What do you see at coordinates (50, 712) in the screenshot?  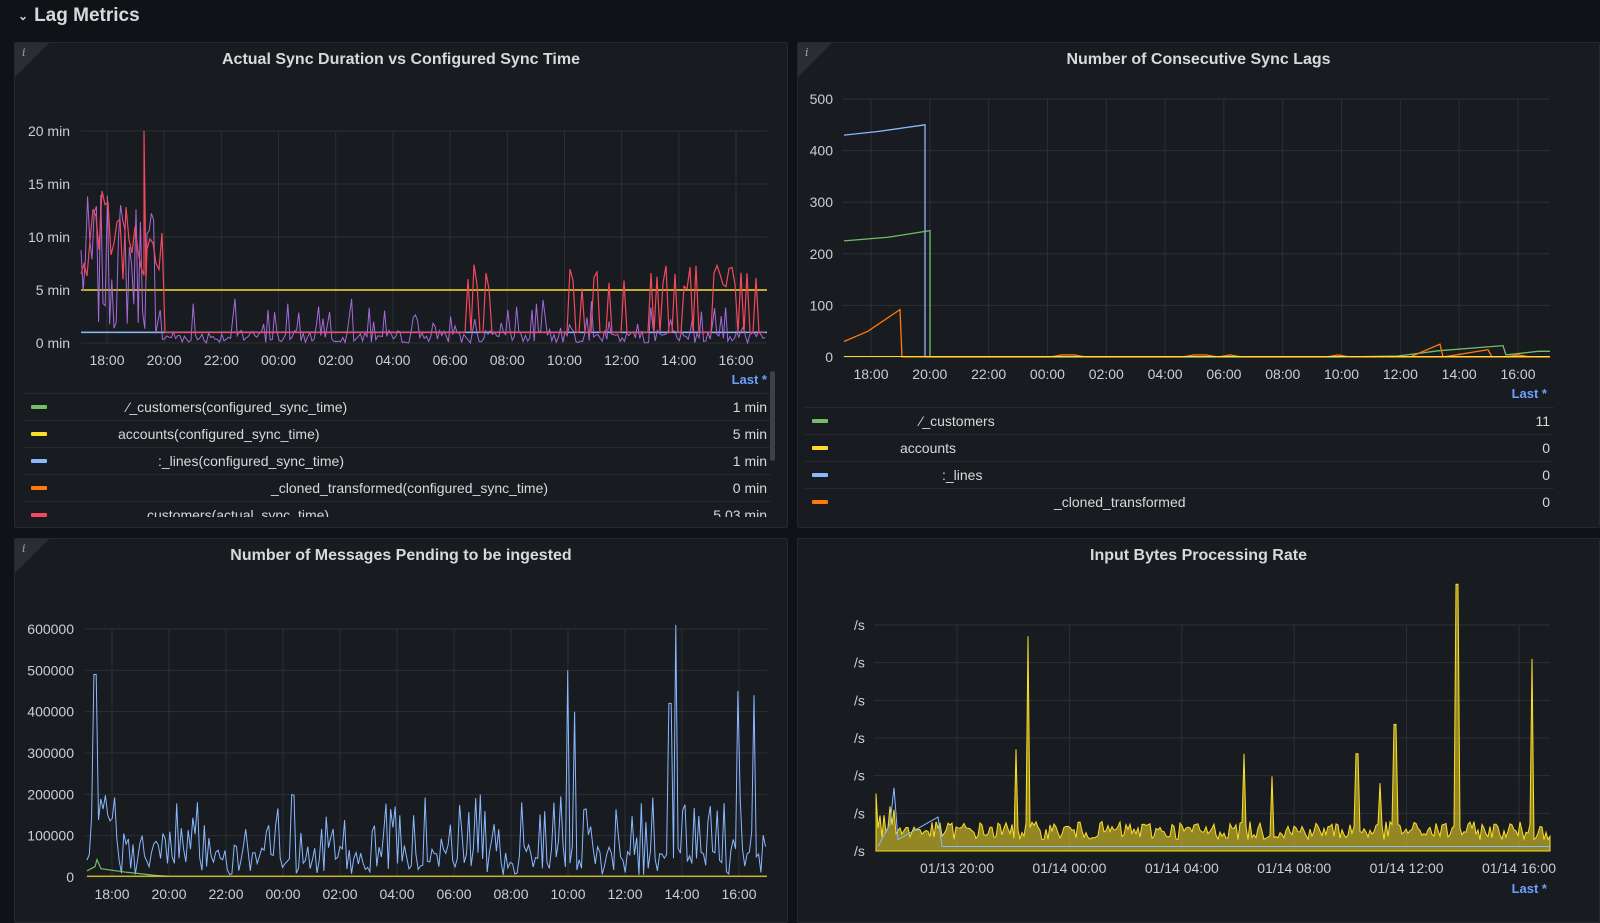 I see `y-tick-label: 400000` at bounding box center [50, 712].